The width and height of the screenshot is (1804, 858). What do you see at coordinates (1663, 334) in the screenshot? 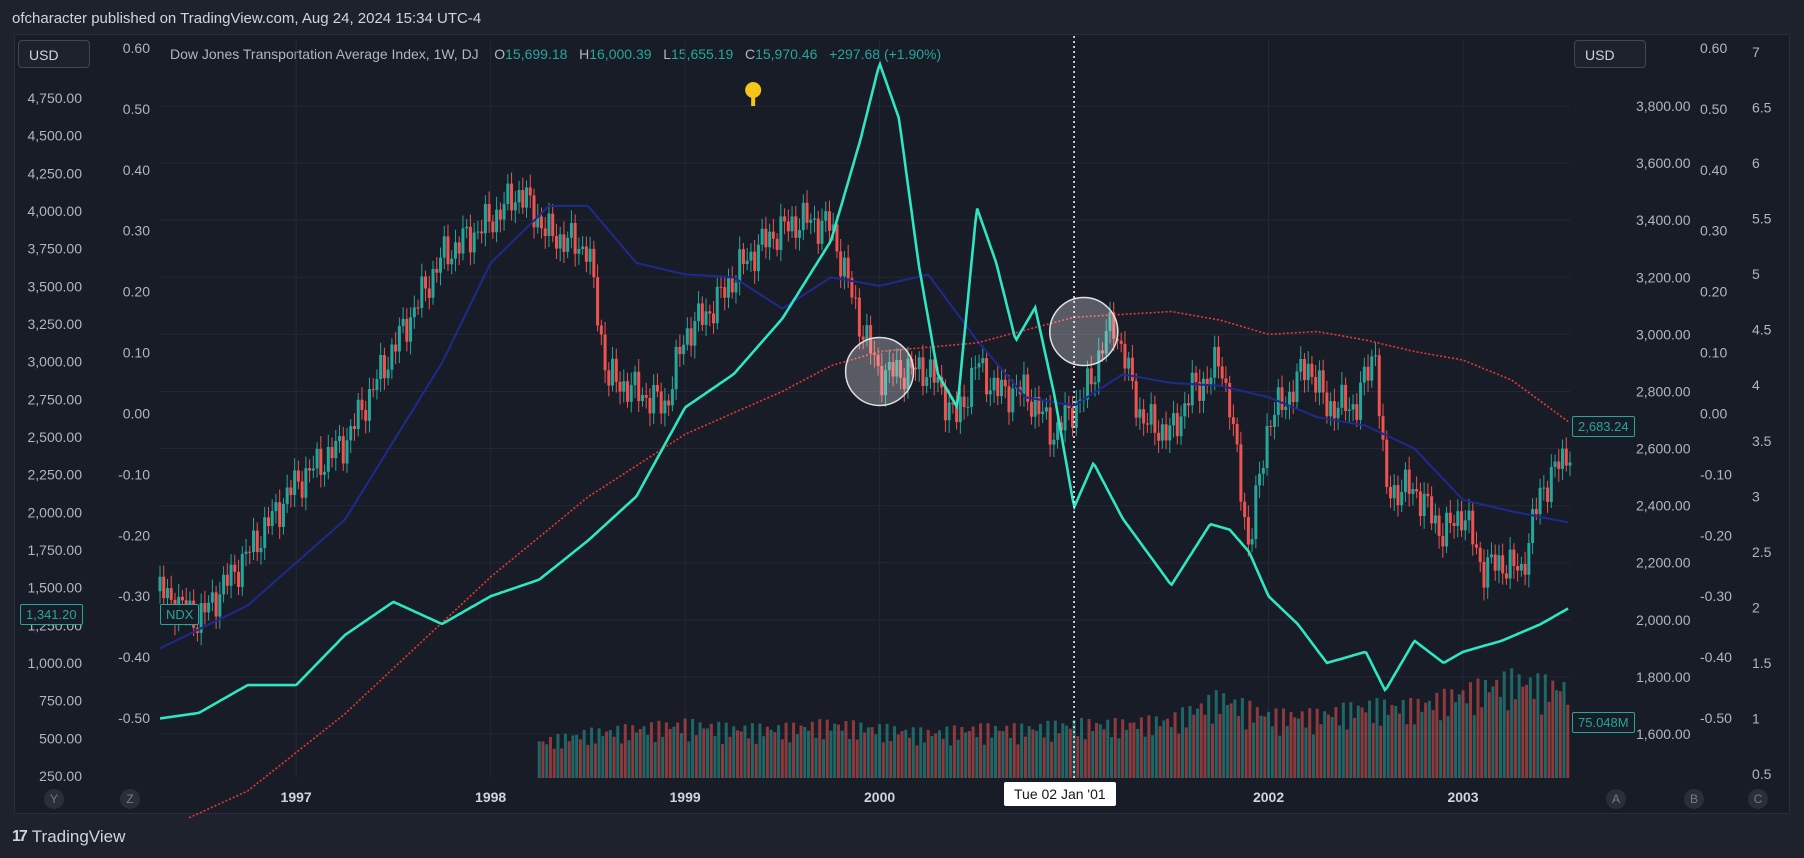
I see `right_price-tick-label: 3,000.00` at bounding box center [1663, 334].